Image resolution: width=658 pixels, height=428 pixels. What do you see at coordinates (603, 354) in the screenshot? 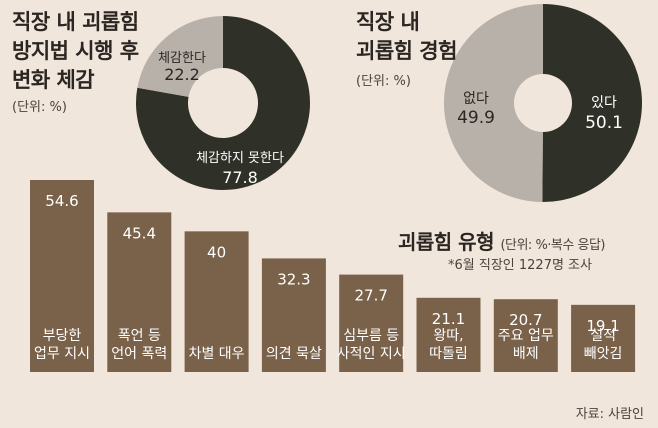
I see `bar-category-label: 빼앗김` at bounding box center [603, 354].